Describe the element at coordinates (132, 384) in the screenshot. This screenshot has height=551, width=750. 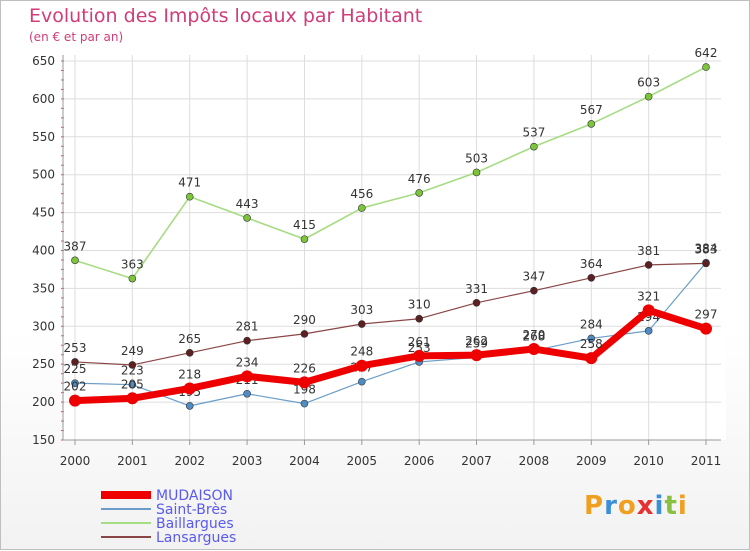
I see `data-label-mudaison: 205` at that location.